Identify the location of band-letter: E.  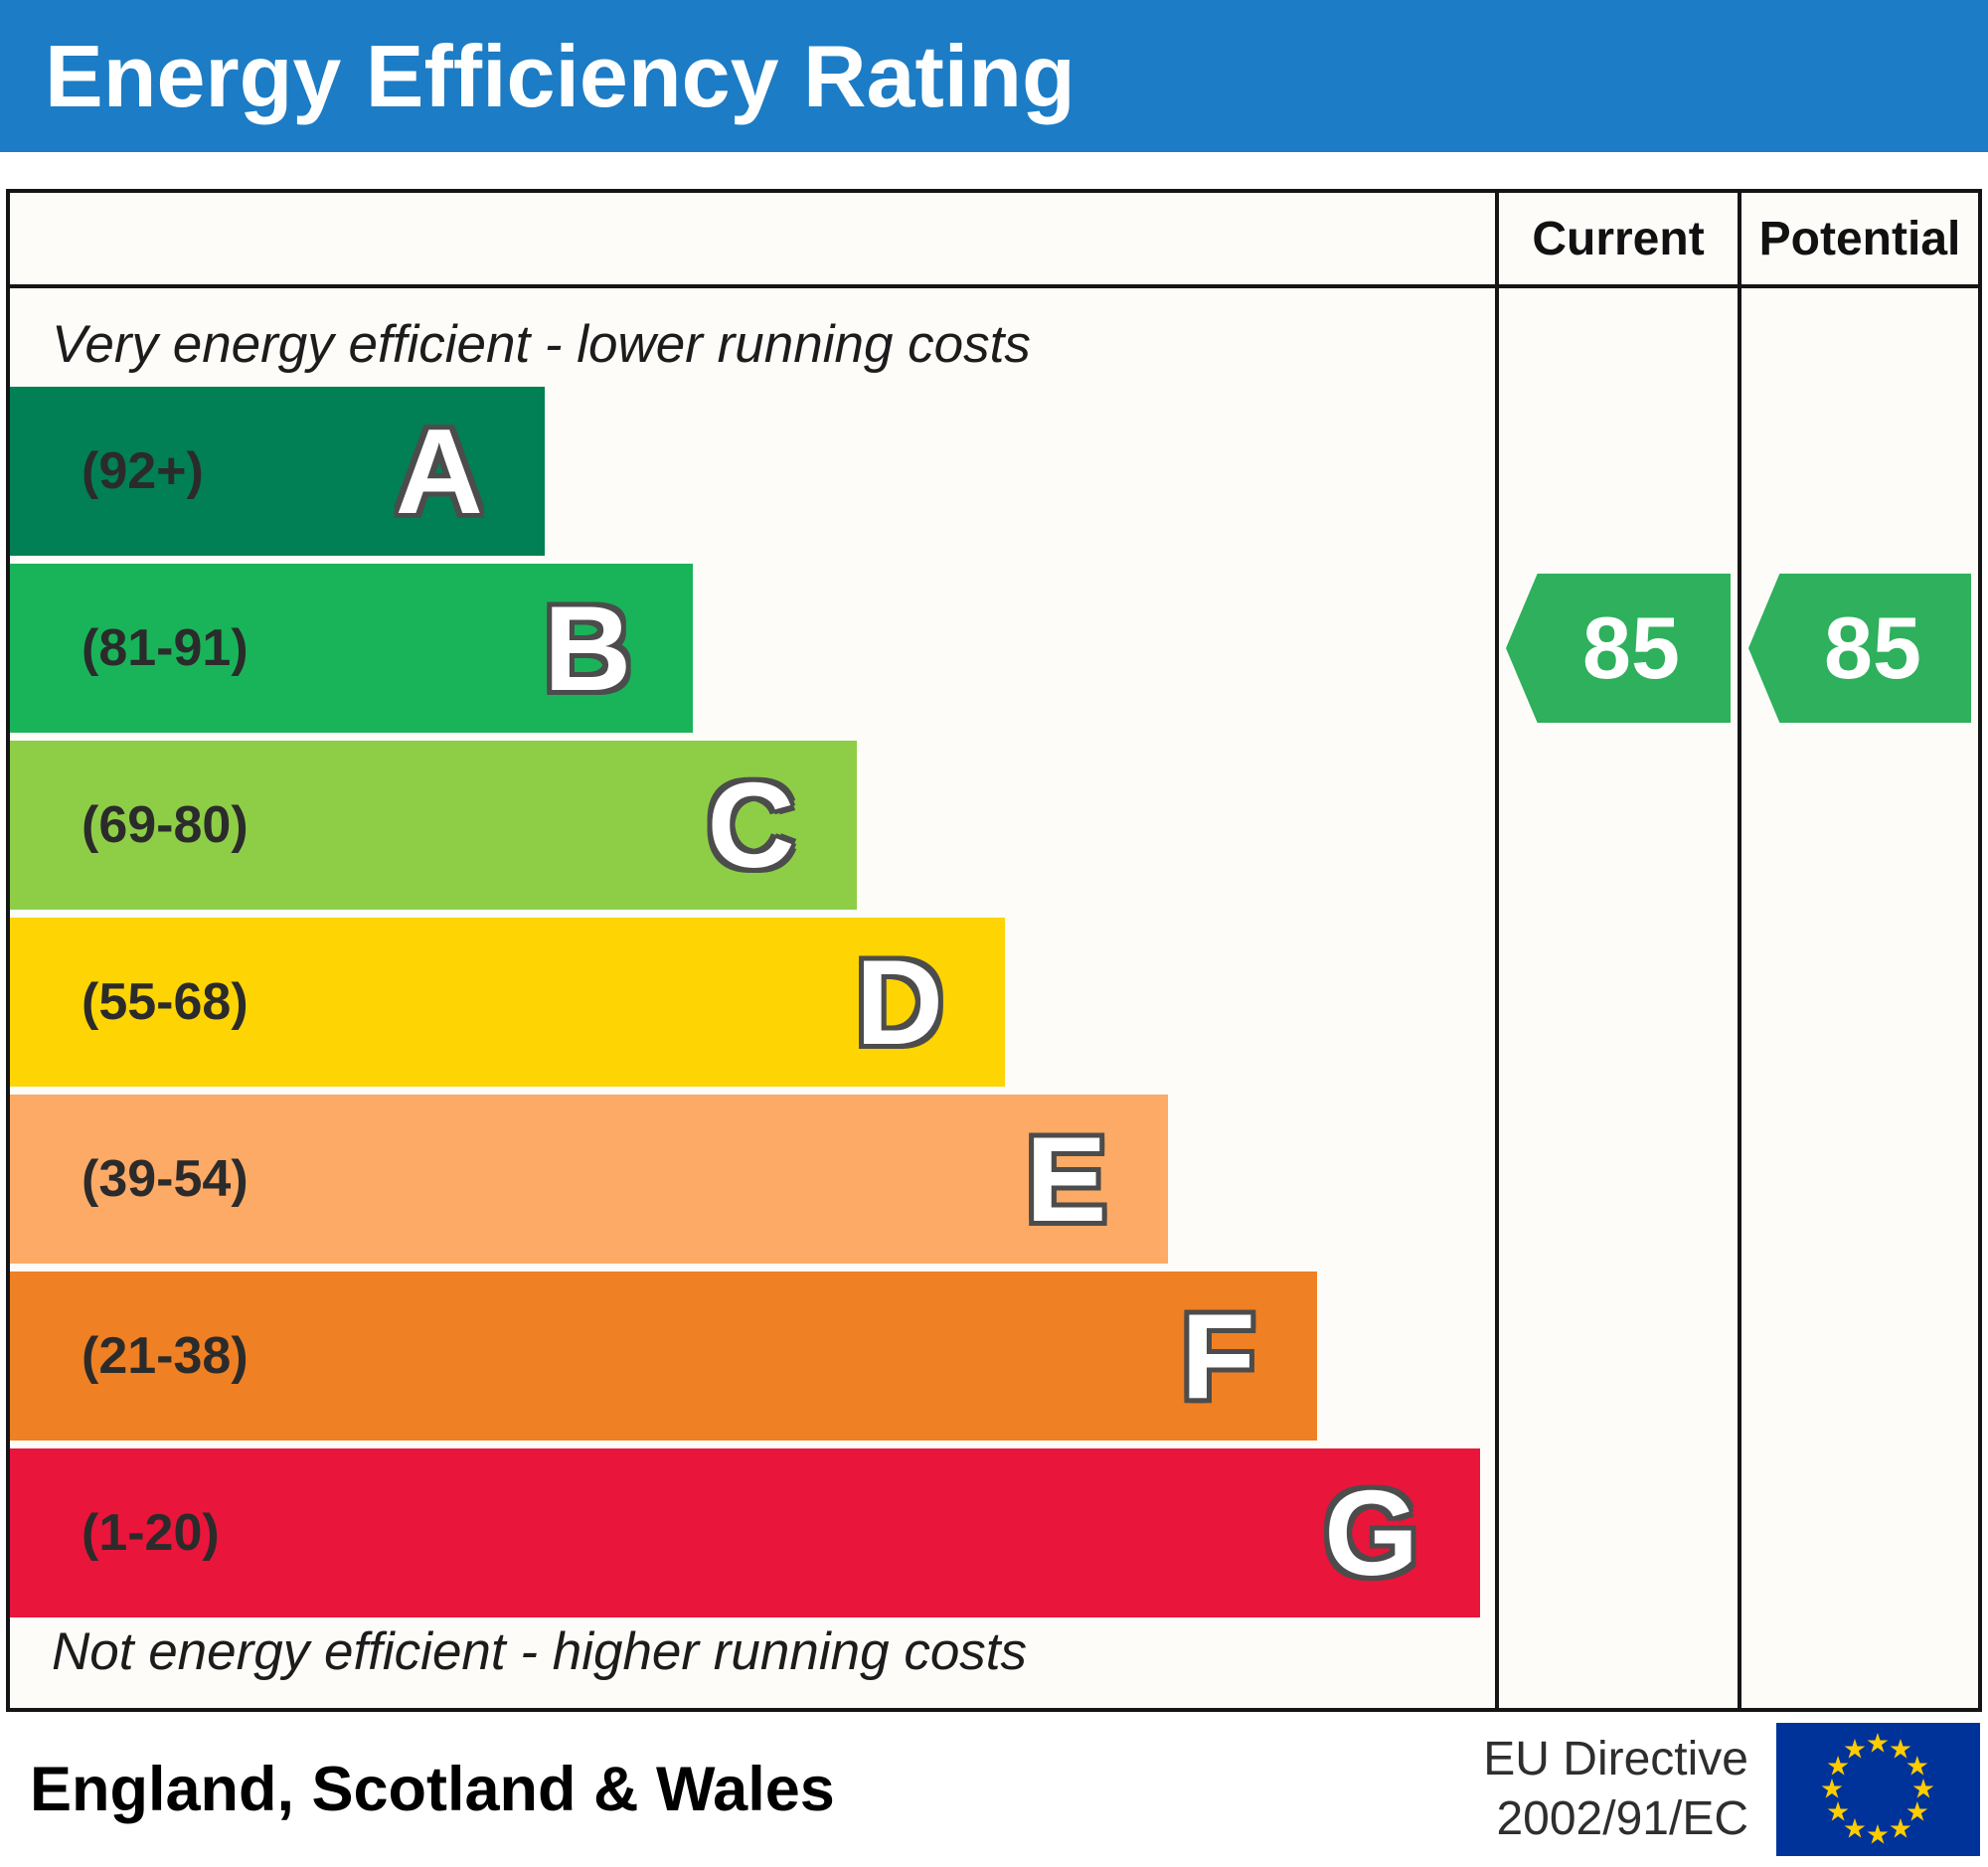
(1066, 1179).